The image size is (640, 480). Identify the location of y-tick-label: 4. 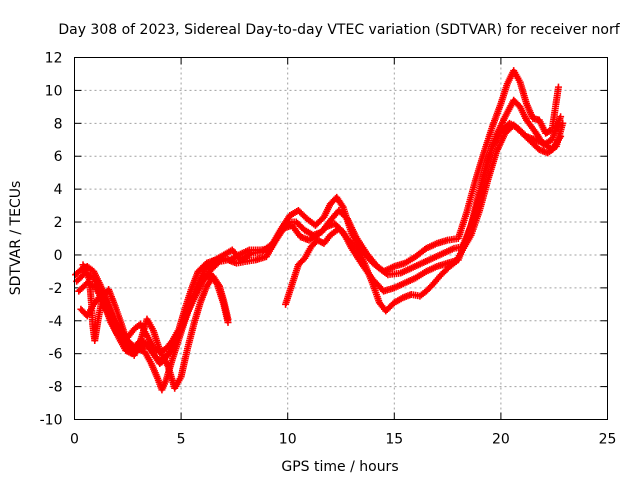
(58, 190).